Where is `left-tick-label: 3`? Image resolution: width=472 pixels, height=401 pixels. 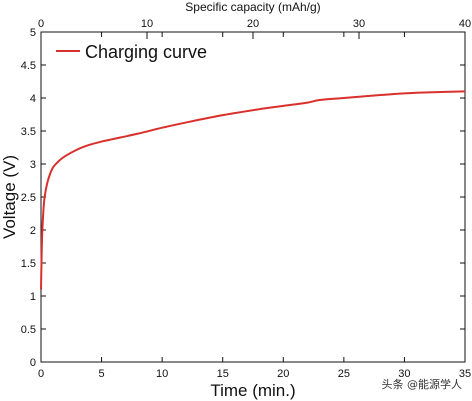 left-tick-label: 3 is located at coordinates (33, 165).